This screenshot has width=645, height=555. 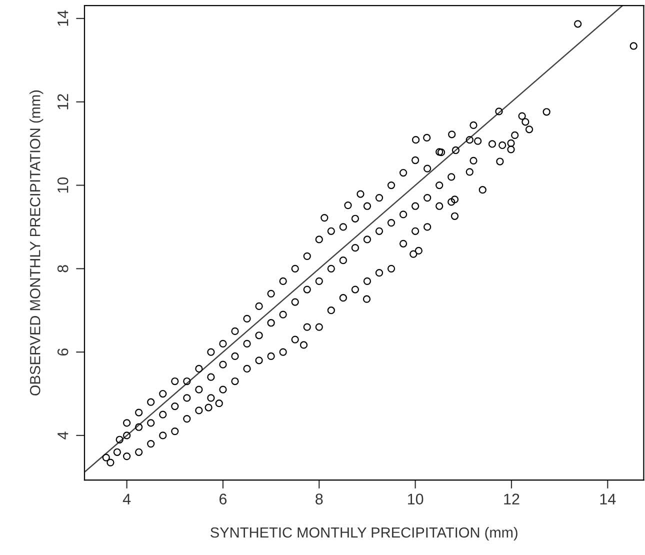 What do you see at coordinates (37, 243) in the screenshot?
I see `y-axis-title: OBSERVED MONTHLY PRECIPITATION (mm)` at bounding box center [37, 243].